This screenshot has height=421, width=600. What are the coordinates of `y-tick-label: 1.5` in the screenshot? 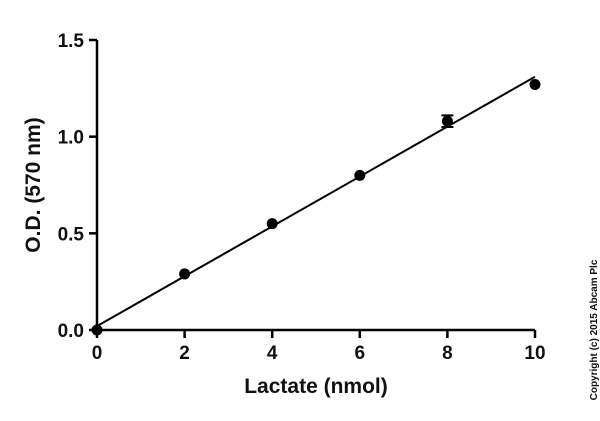 It's located at (71, 41).